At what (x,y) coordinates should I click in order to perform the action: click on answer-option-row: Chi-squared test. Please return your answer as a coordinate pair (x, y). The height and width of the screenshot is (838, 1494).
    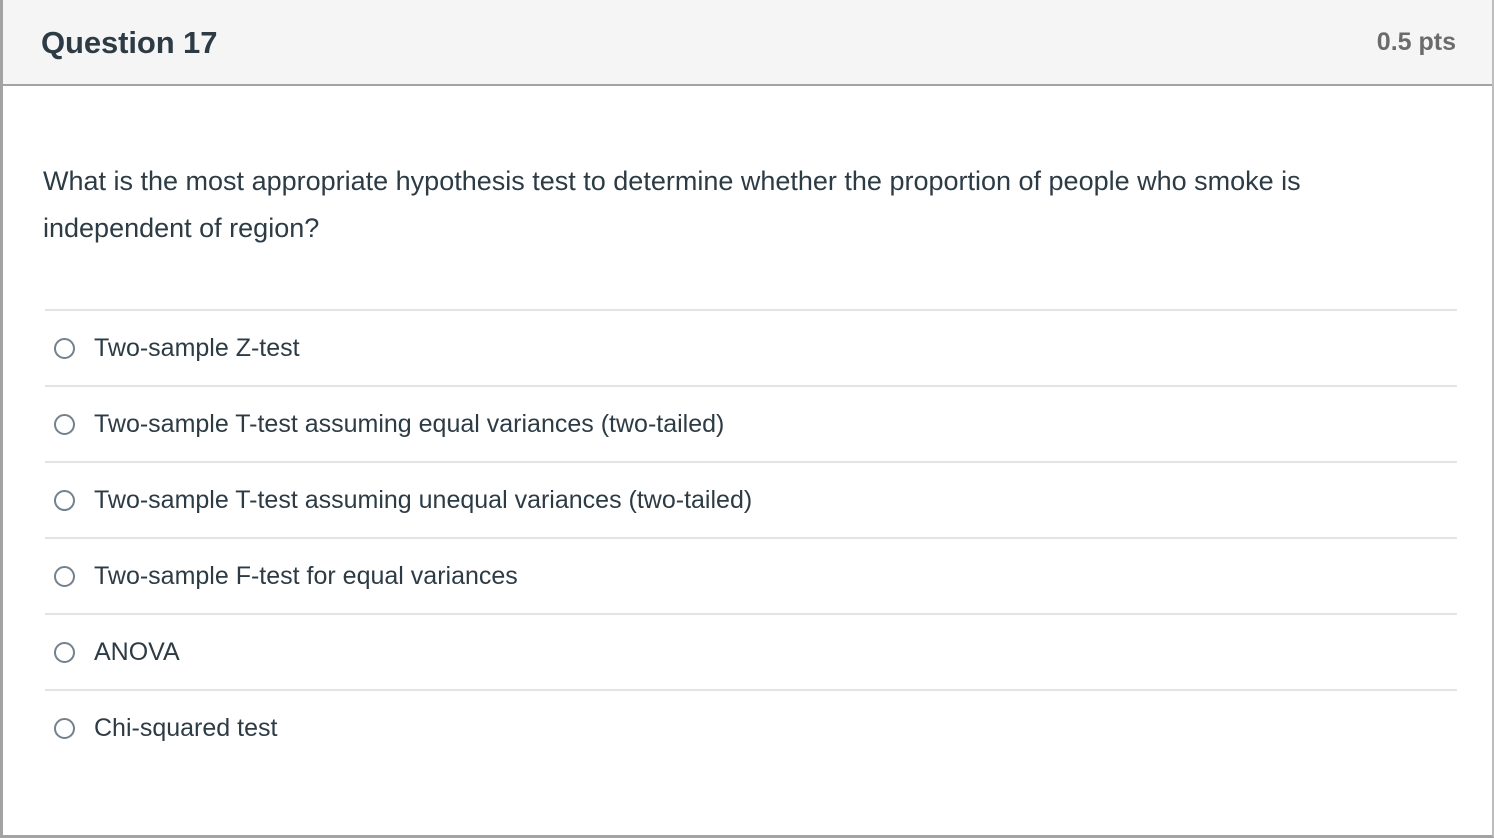
    Looking at the image, I should click on (751, 727).